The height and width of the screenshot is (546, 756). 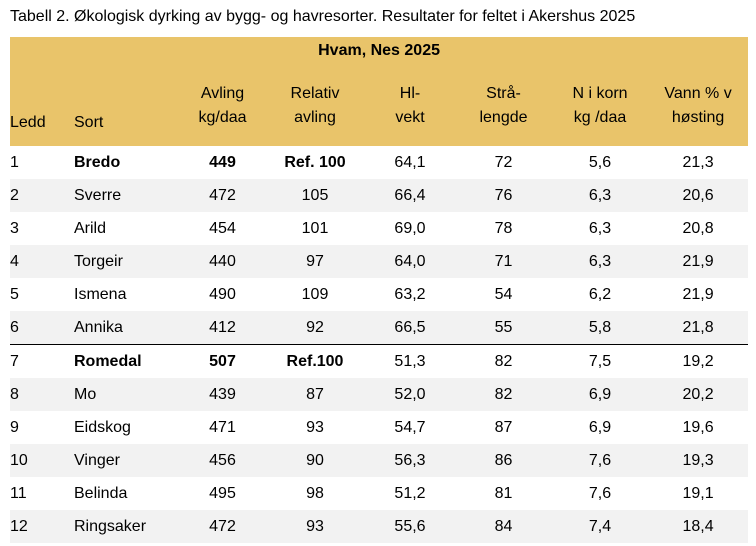 I want to click on cell: 64,0, so click(x=410, y=261).